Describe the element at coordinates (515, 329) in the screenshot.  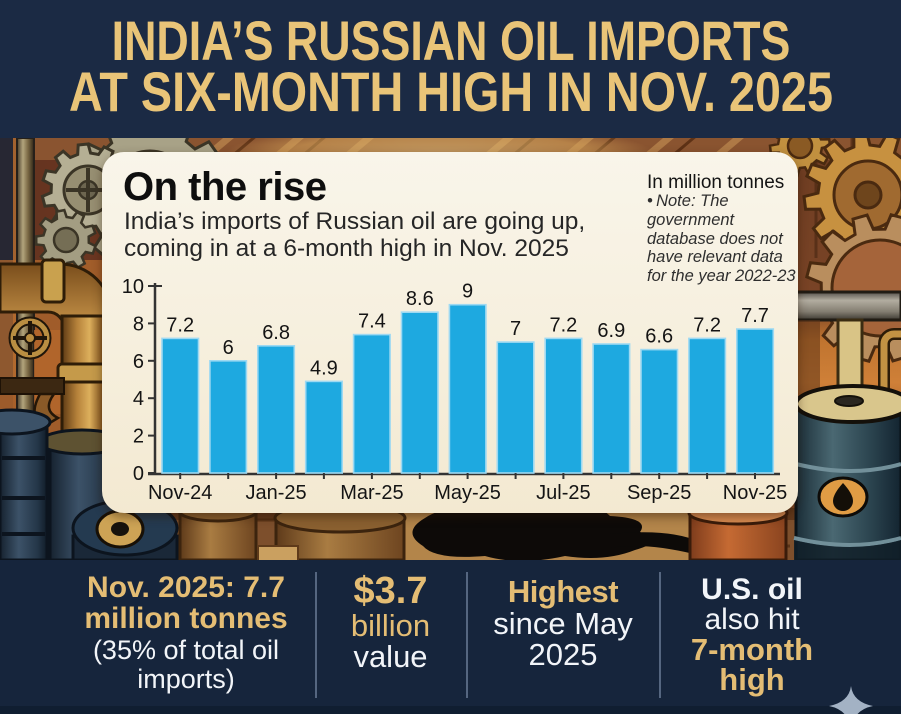
I see `svg-text: 7` at that location.